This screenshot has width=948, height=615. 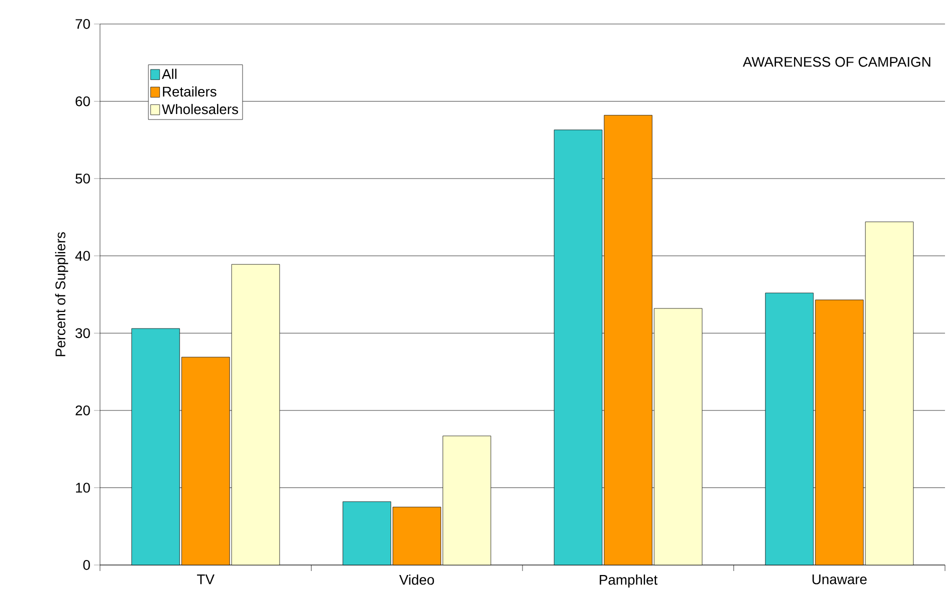 What do you see at coordinates (61, 294) in the screenshot?
I see `y-axis-title: Percent of Suppliers` at bounding box center [61, 294].